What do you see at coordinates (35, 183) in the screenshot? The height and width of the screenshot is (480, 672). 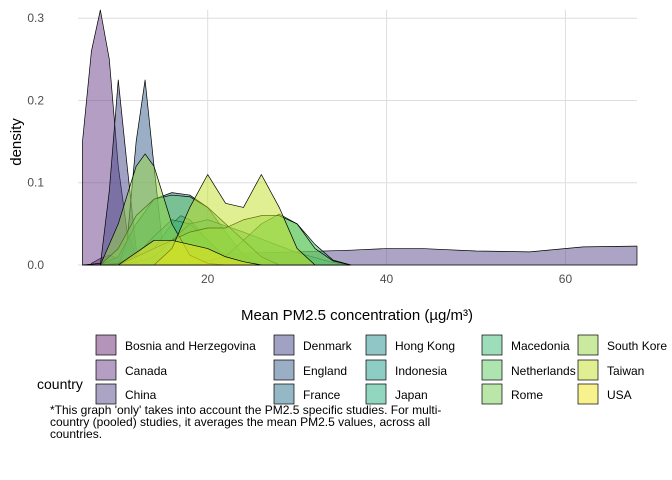 I see `y-tick-label-1: 0.1` at bounding box center [35, 183].